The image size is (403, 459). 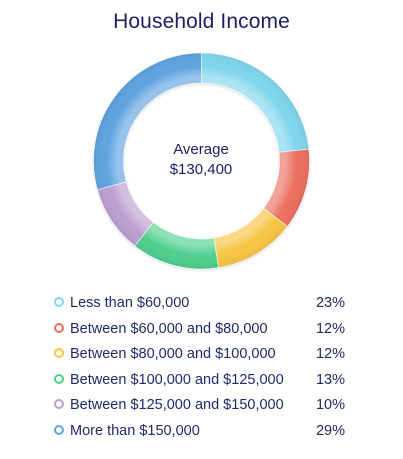 What do you see at coordinates (177, 379) in the screenshot?
I see `legend-label: Between $100,000 and $125,000` at bounding box center [177, 379].